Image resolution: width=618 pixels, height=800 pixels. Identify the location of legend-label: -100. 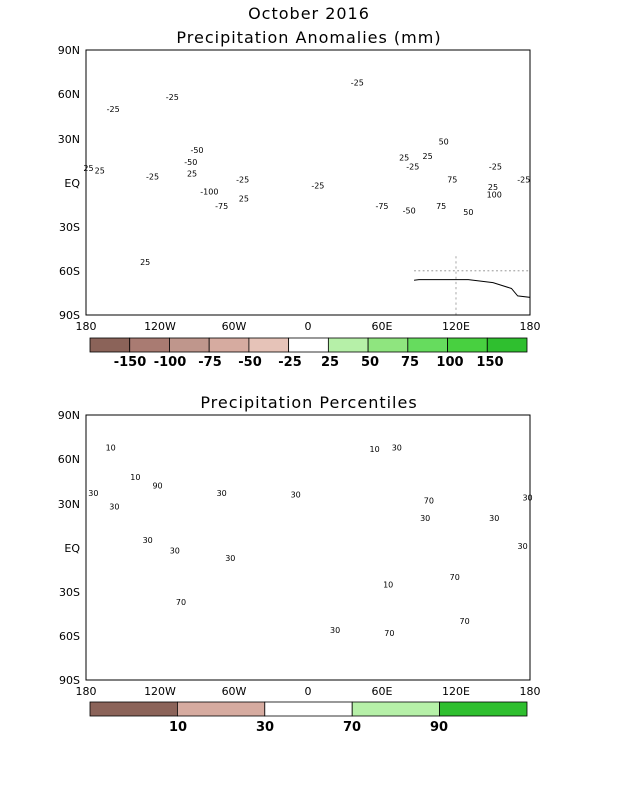
(170, 362).